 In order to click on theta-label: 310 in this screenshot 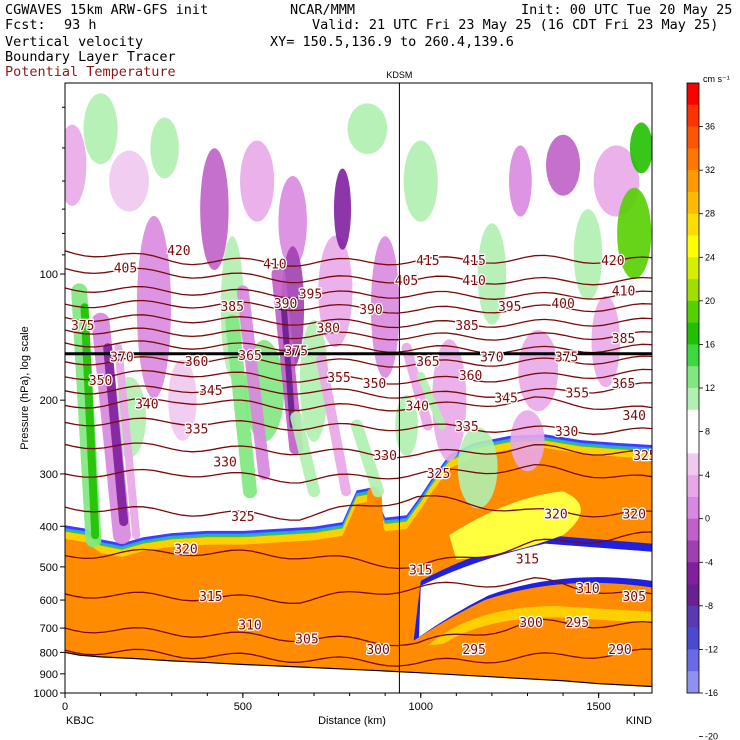, I will do `click(249, 625)`.